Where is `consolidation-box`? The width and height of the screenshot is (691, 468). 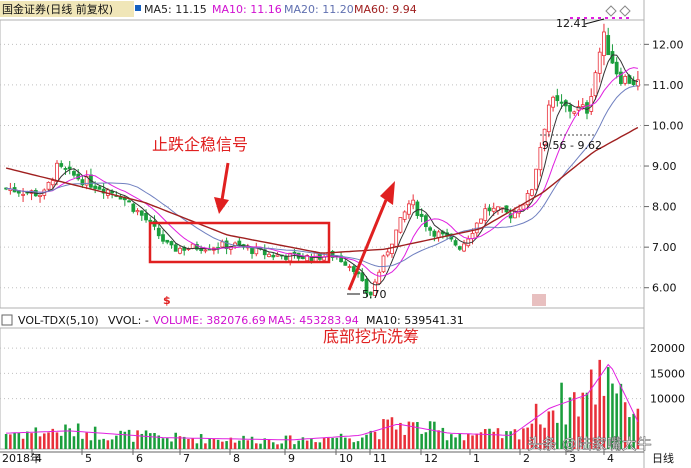 consolidation-box is located at coordinates (239, 242).